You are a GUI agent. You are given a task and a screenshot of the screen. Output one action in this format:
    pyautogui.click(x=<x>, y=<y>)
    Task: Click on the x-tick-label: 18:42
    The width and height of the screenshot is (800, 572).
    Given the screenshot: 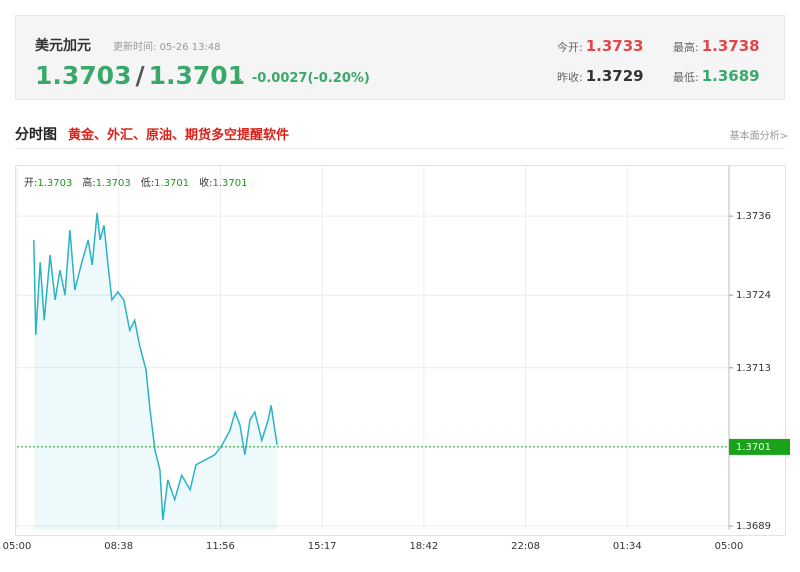 What is the action you would take?
    pyautogui.click(x=423, y=546)
    